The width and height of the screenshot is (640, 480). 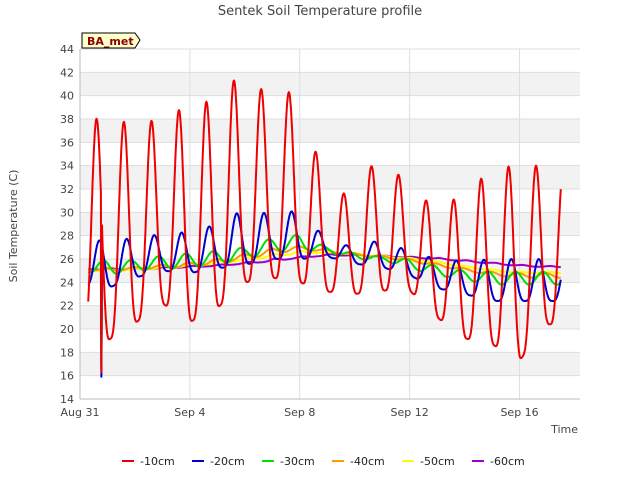 What do you see at coordinates (67, 72) in the screenshot?
I see `y-tick-label: 42` at bounding box center [67, 72].